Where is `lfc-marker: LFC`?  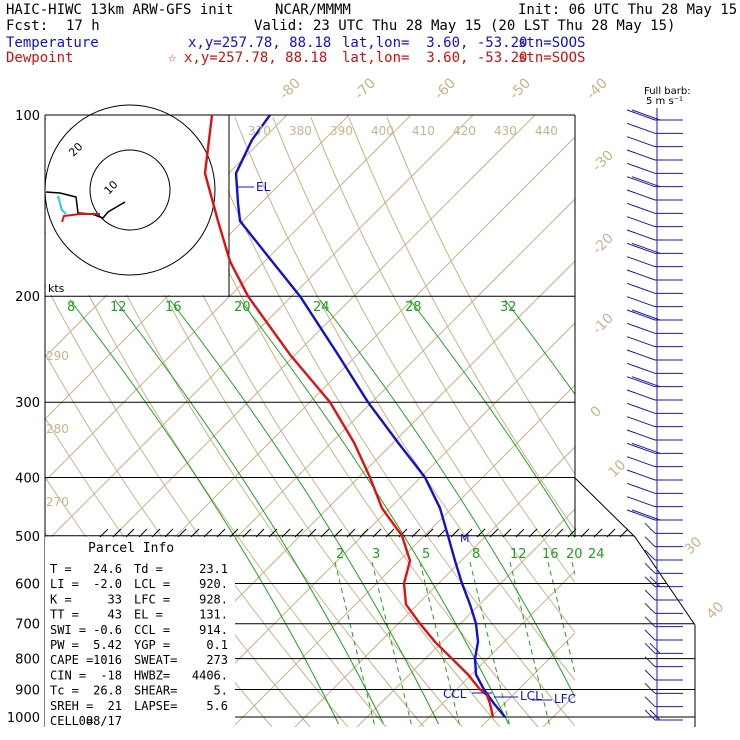
lfc-marker: LFC is located at coordinates (565, 699).